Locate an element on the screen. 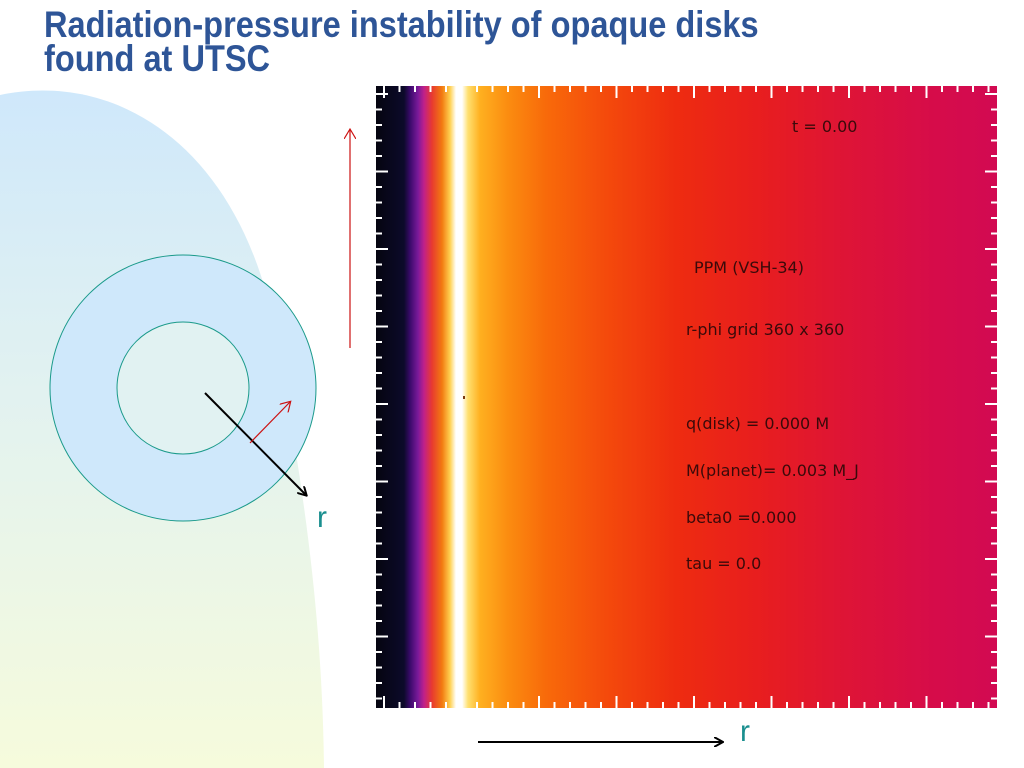  diagram-radial-label: r is located at coordinates (322, 517).